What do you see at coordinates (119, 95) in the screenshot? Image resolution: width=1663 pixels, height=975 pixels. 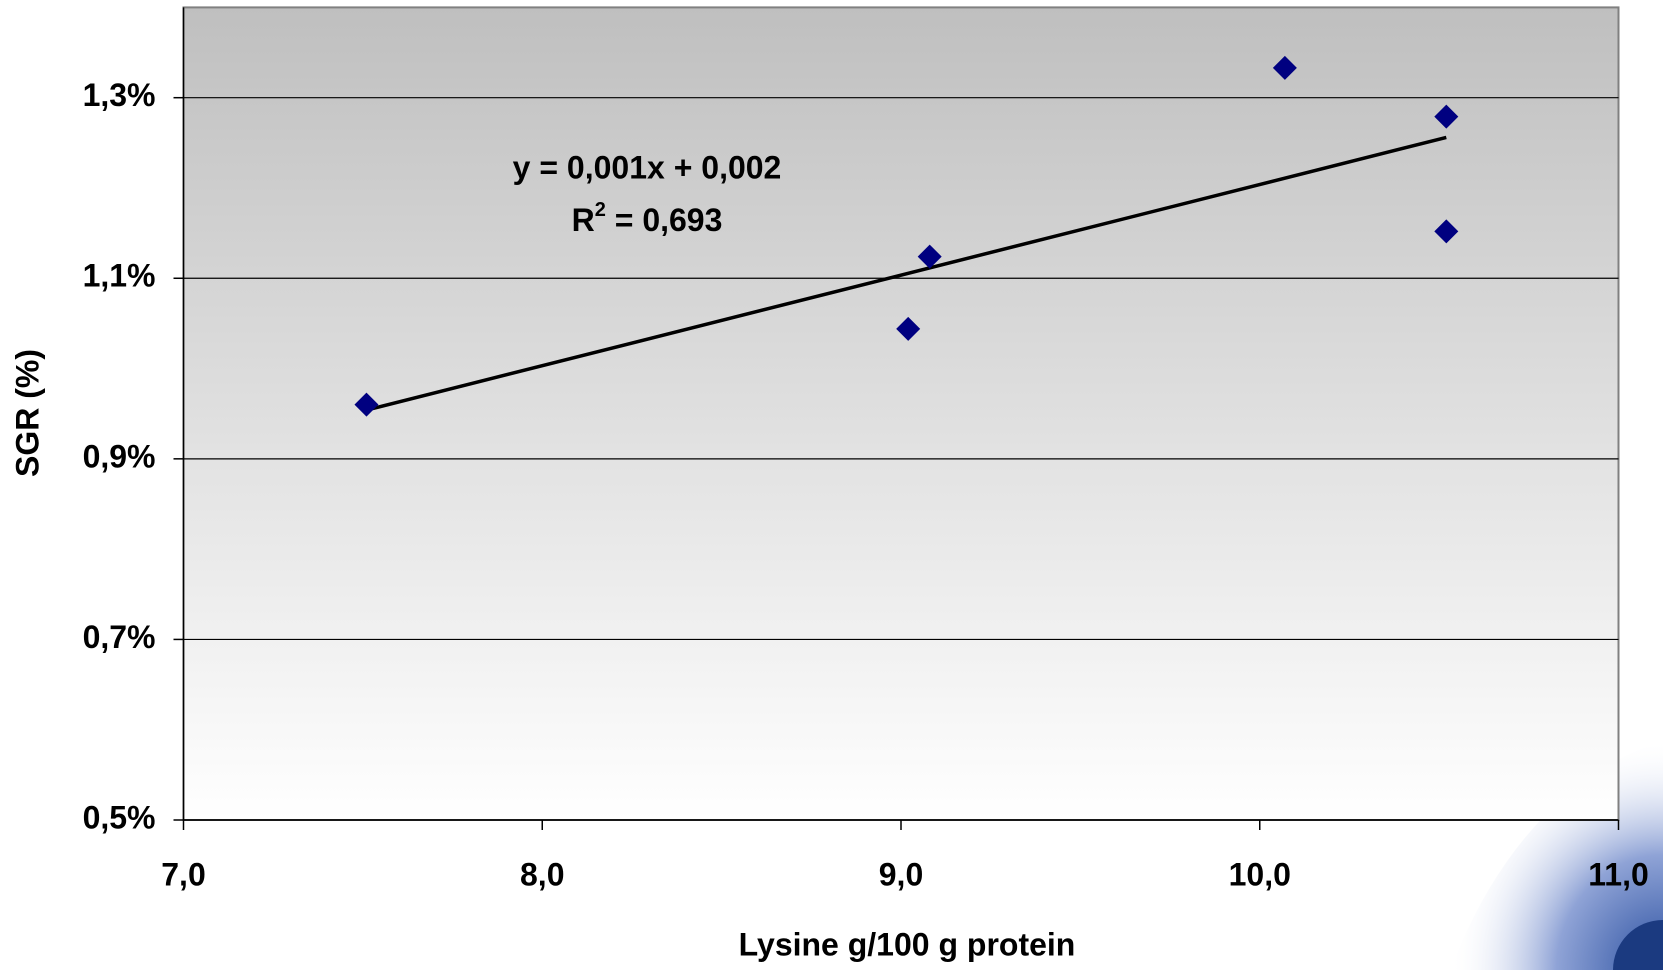 I see `y-tick-label: 1,3%` at bounding box center [119, 95].